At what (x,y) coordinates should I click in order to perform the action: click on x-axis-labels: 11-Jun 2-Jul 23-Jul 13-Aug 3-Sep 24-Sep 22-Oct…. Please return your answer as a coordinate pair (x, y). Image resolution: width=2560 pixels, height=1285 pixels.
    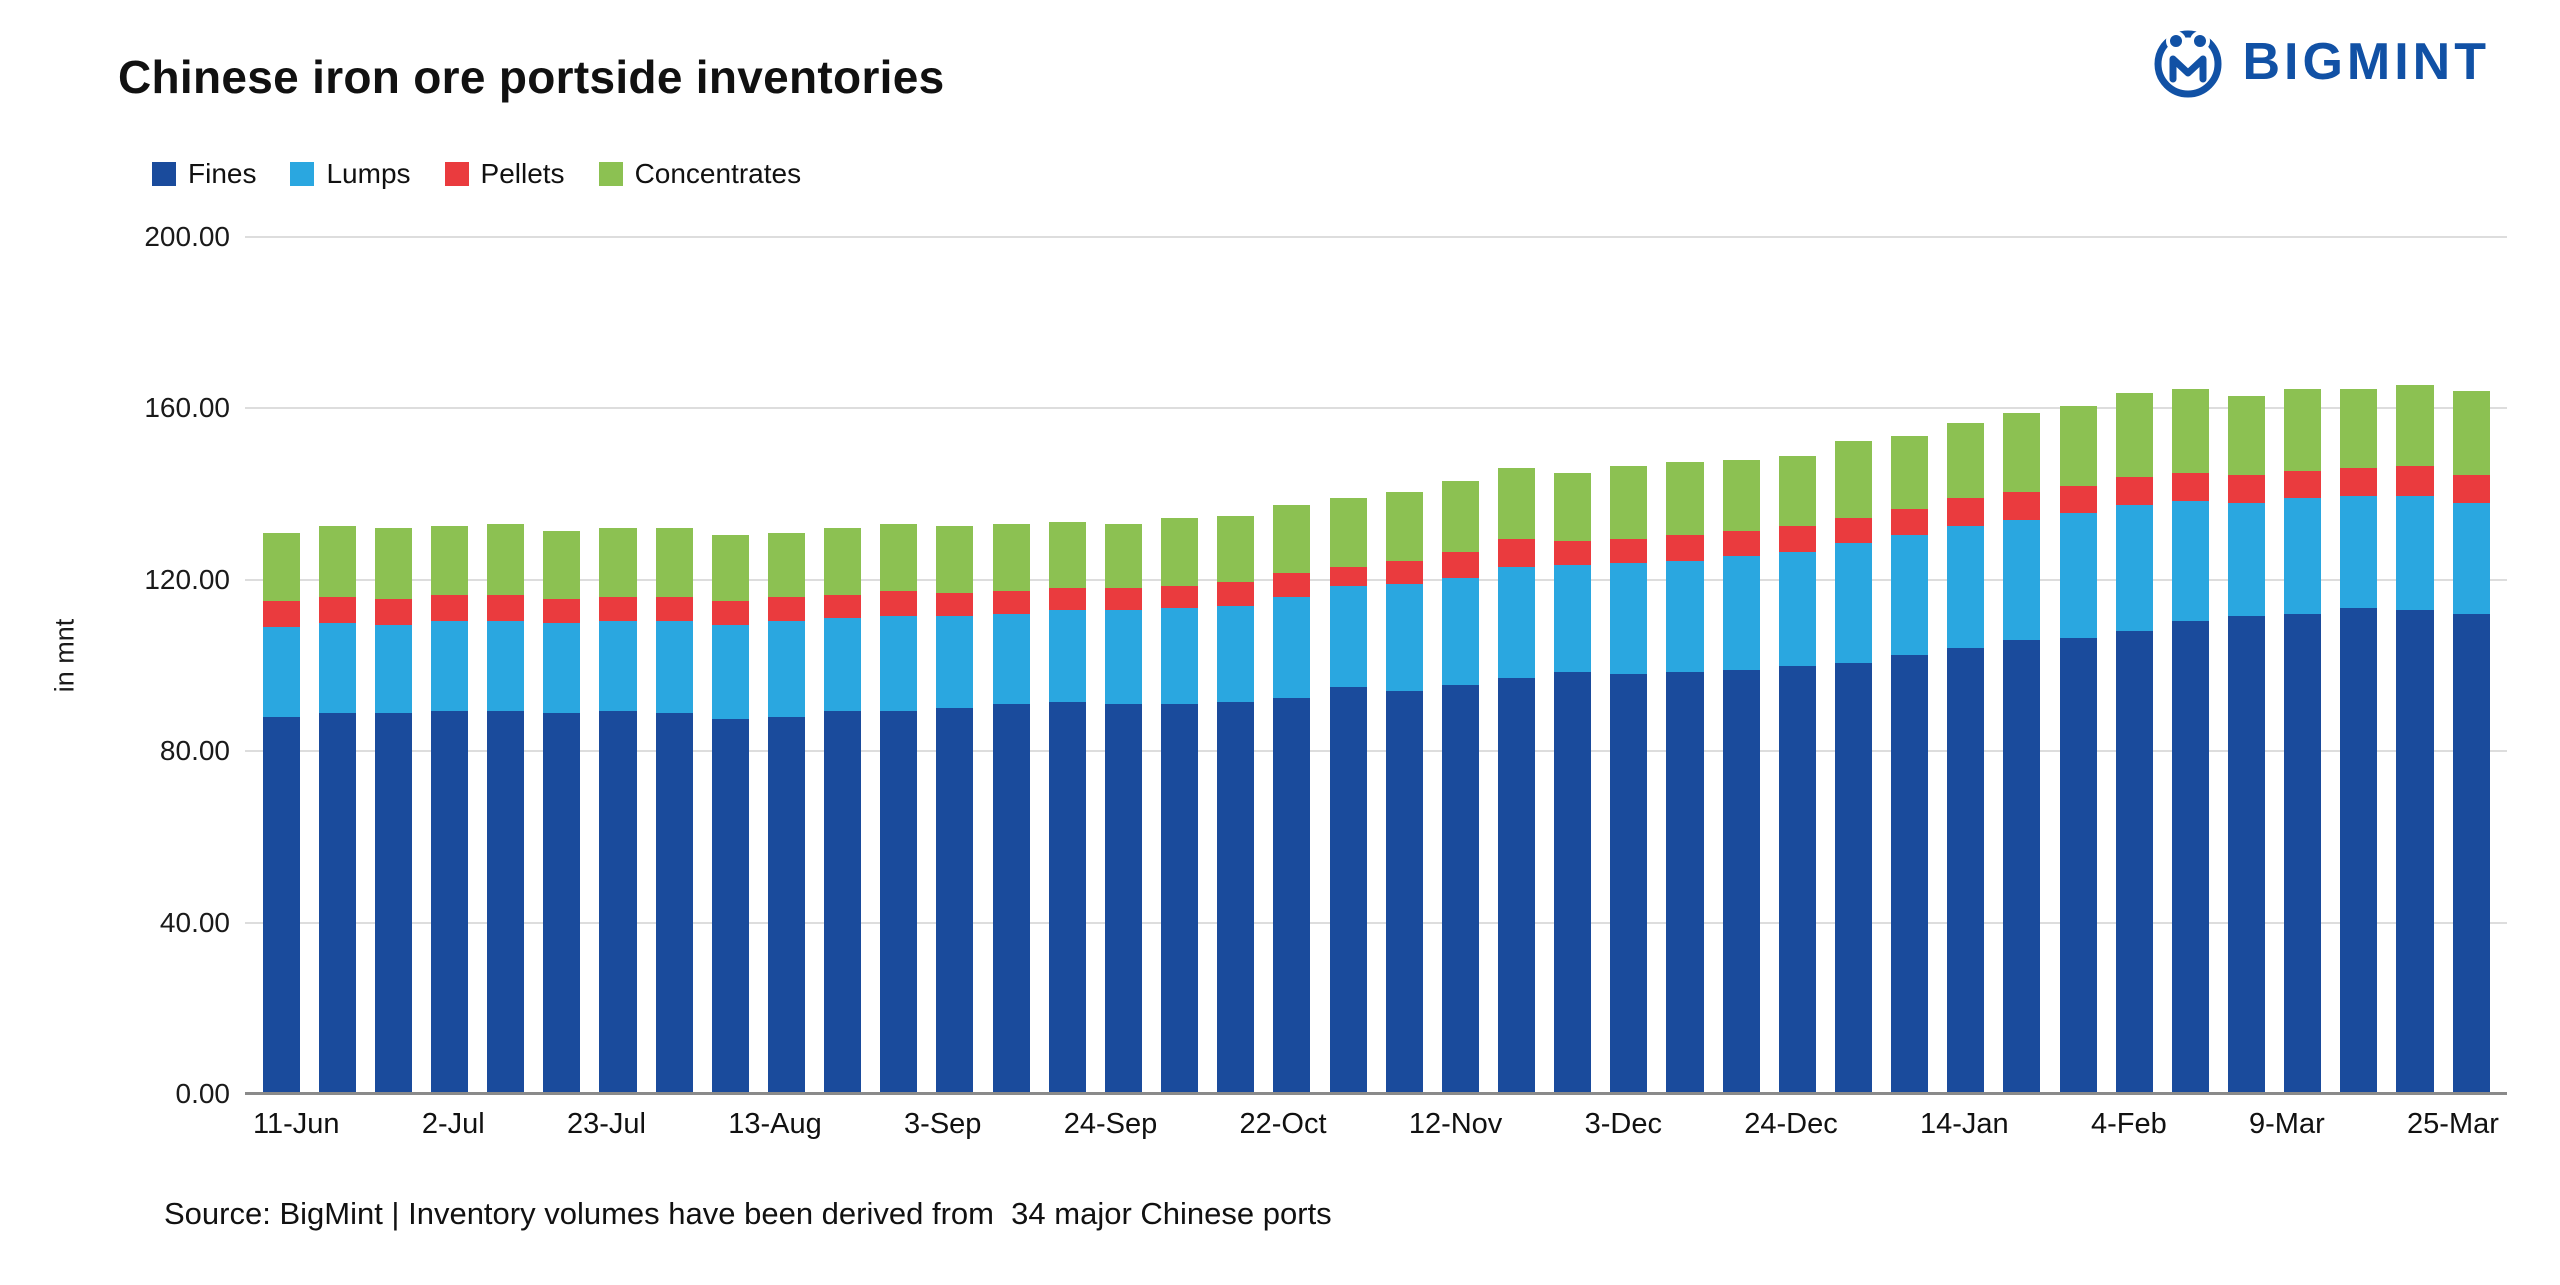
    Looking at the image, I should click on (1376, 1124).